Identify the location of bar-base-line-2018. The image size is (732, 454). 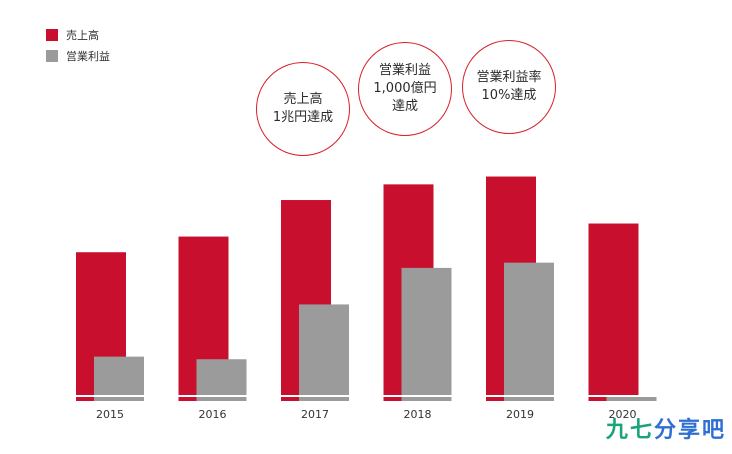
(417, 396).